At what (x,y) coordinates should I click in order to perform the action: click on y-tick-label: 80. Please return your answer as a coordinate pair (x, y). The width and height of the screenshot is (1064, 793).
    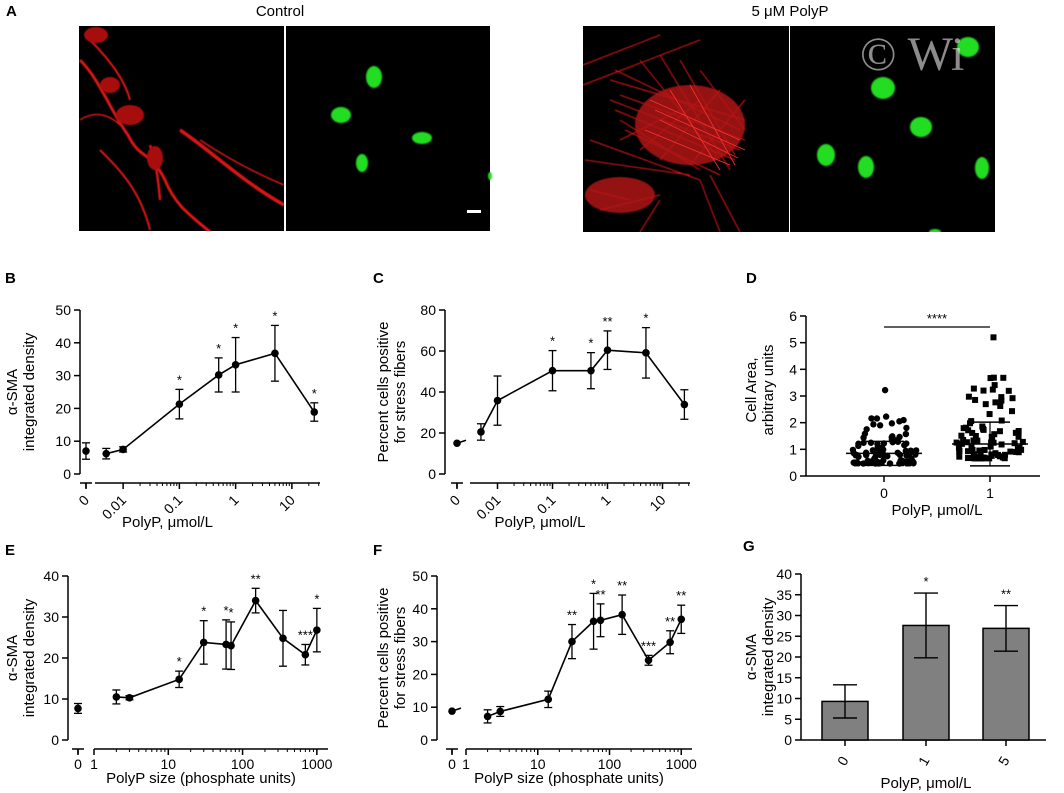
    Looking at the image, I should click on (428, 310).